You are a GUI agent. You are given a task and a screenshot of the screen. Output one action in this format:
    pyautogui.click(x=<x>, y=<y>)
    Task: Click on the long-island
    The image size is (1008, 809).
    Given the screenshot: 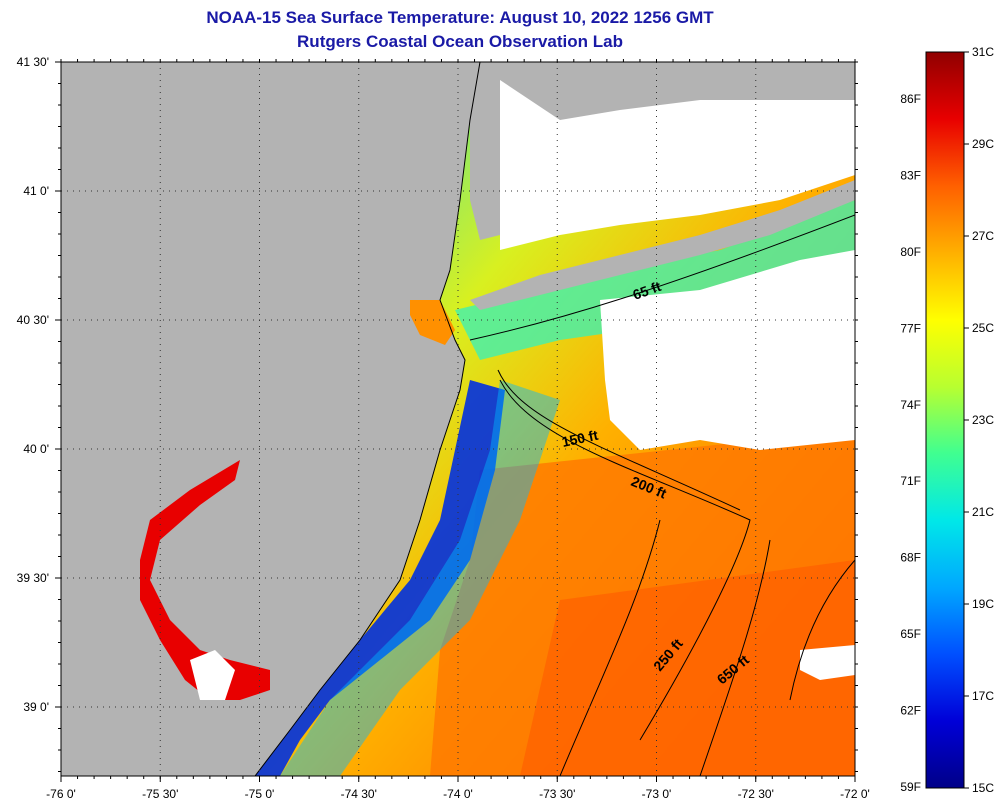 What is the action you would take?
    pyautogui.click(x=662, y=245)
    